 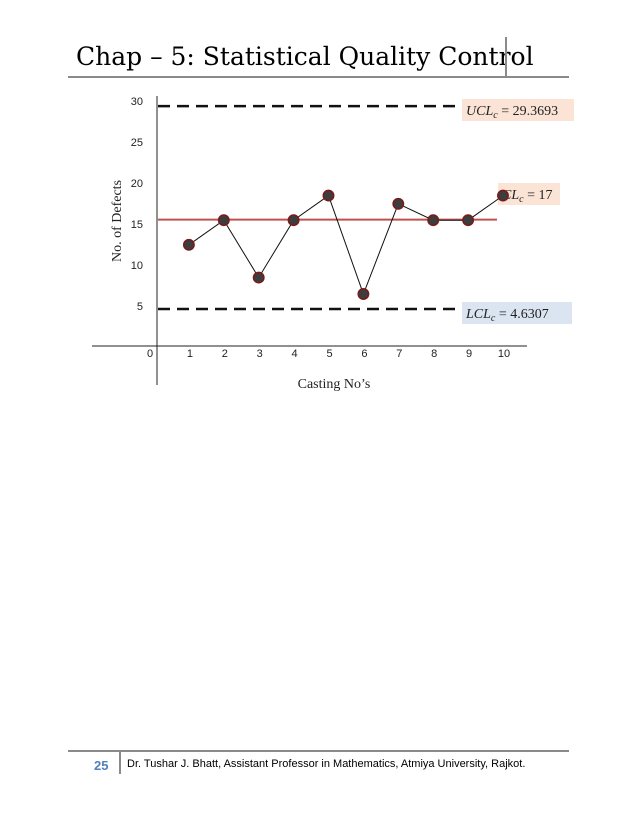 I want to click on cl-label-box, so click(x=529, y=194).